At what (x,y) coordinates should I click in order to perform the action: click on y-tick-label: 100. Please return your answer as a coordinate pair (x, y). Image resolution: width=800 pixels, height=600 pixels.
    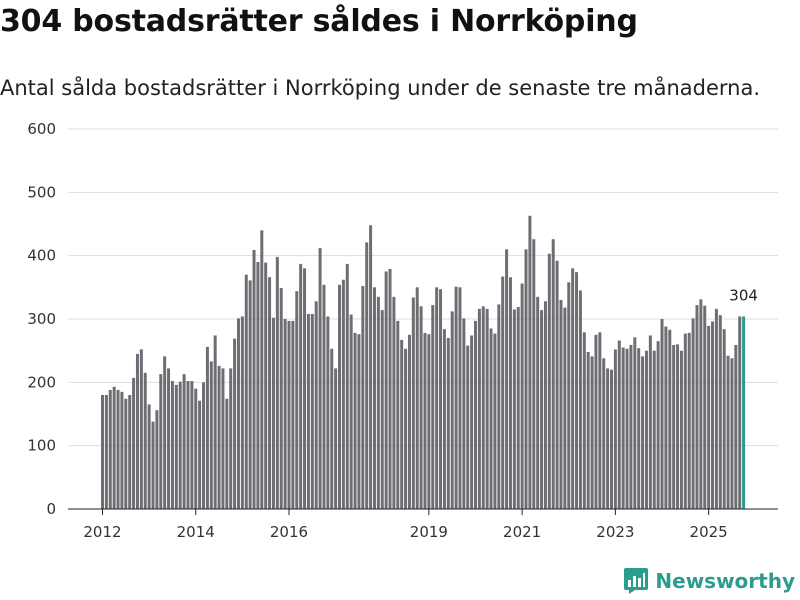
    Looking at the image, I should click on (41, 446).